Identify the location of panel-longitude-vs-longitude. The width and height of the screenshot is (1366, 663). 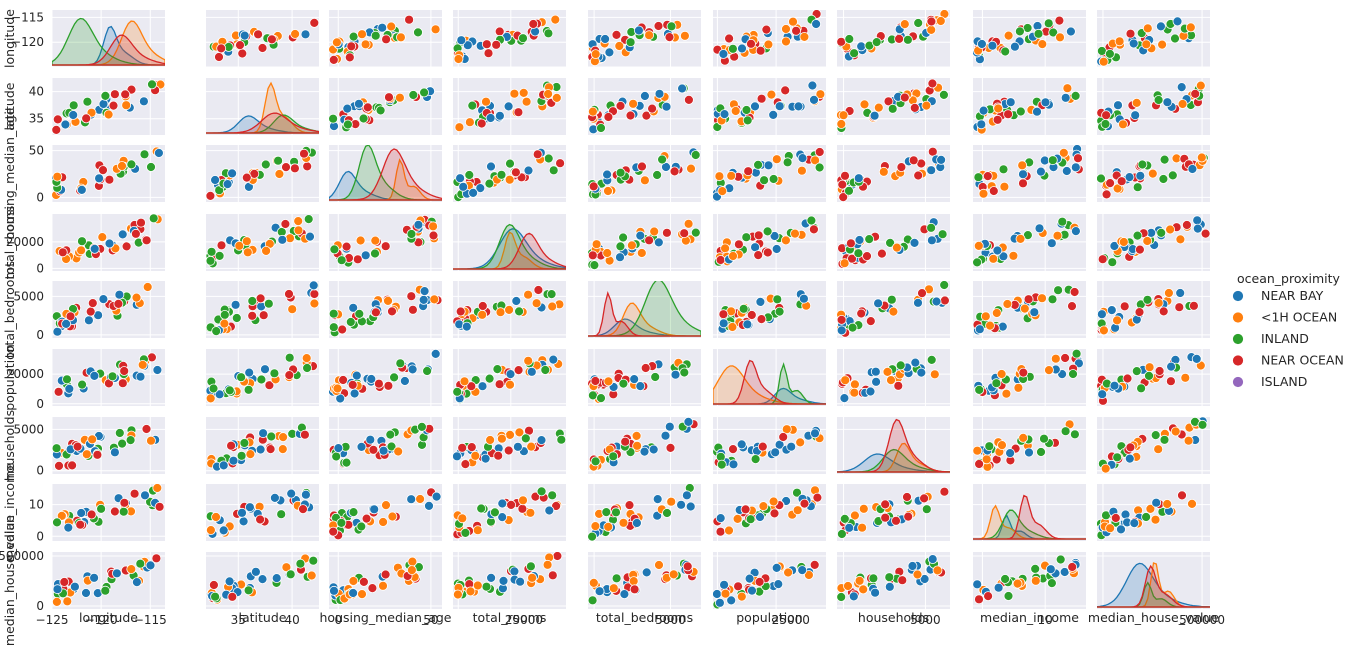
(108, 39).